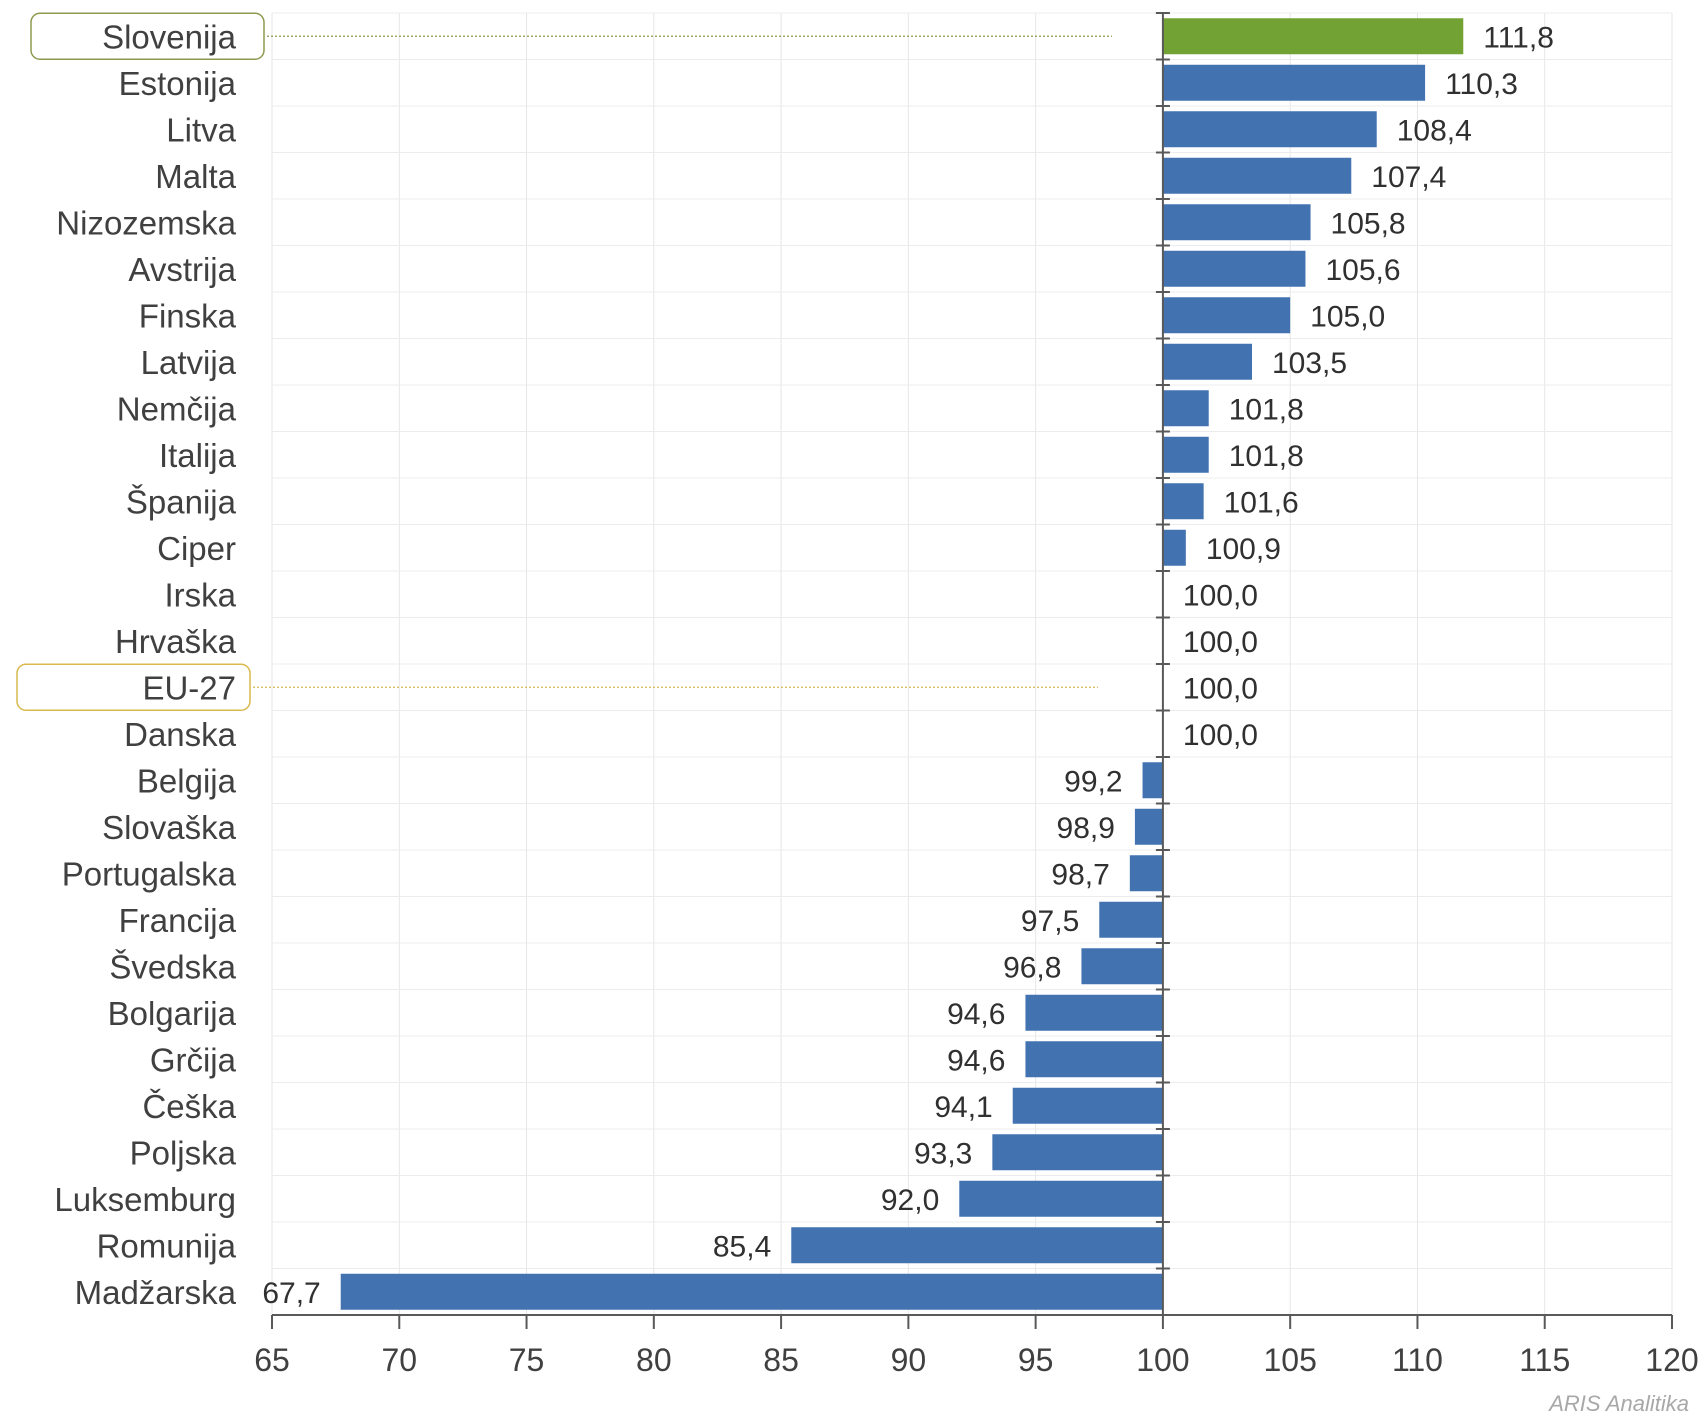  I want to click on value-label-Slovenija: 111,8, so click(1518, 37).